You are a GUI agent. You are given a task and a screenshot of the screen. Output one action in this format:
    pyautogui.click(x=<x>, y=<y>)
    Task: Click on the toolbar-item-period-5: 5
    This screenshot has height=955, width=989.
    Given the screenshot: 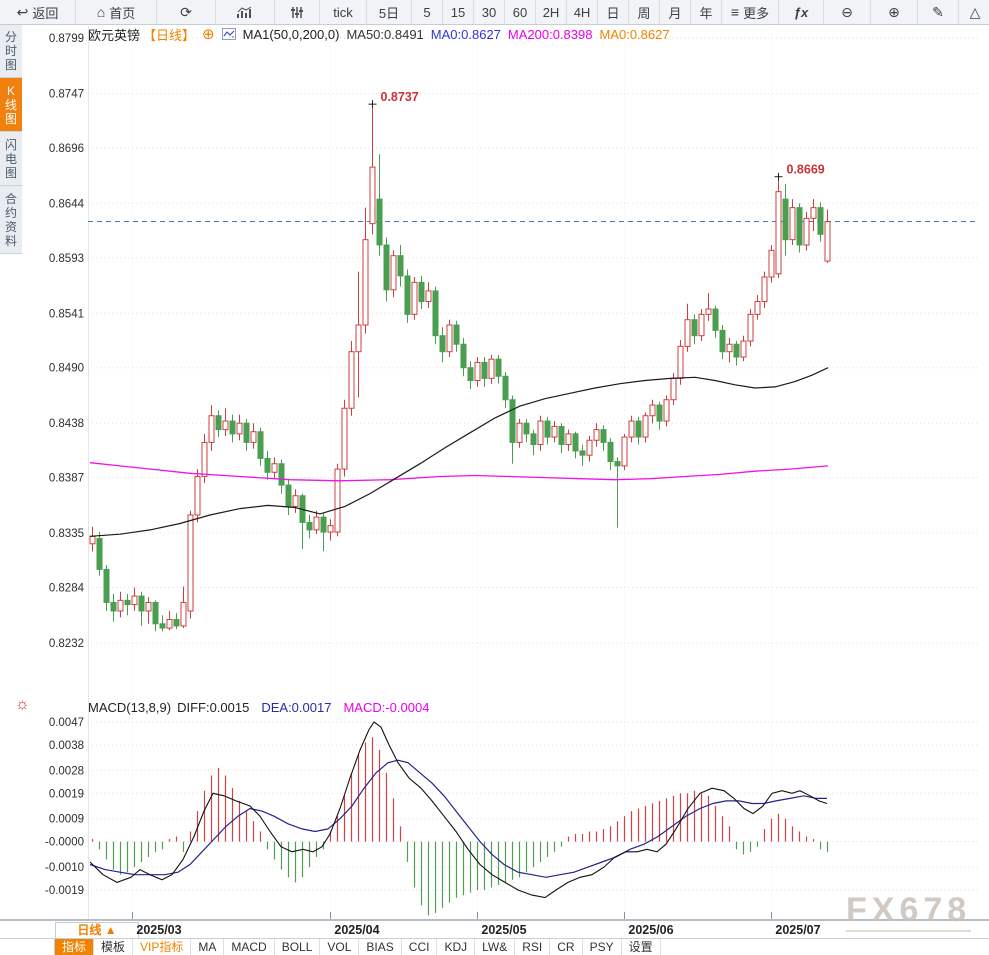 What is the action you would take?
    pyautogui.click(x=427, y=12)
    